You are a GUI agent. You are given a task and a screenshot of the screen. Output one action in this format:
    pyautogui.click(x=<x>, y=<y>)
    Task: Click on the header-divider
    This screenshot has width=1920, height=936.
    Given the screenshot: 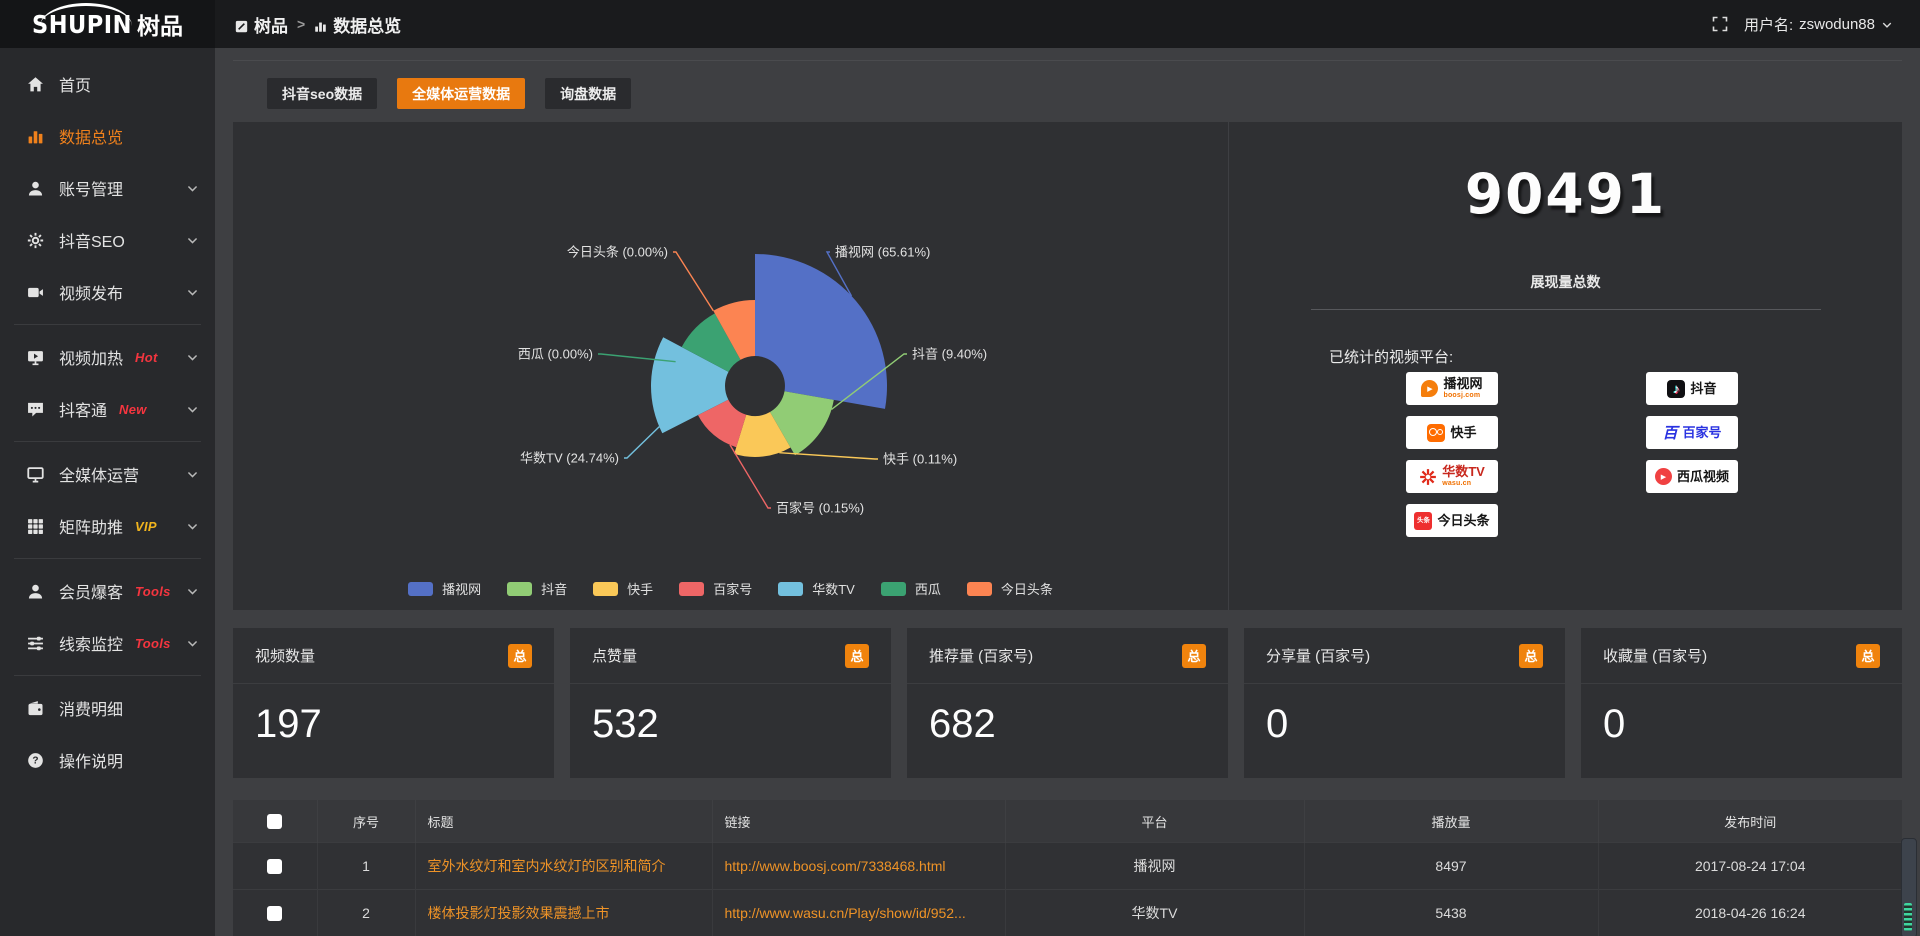 What is the action you would take?
    pyautogui.click(x=1067, y=60)
    